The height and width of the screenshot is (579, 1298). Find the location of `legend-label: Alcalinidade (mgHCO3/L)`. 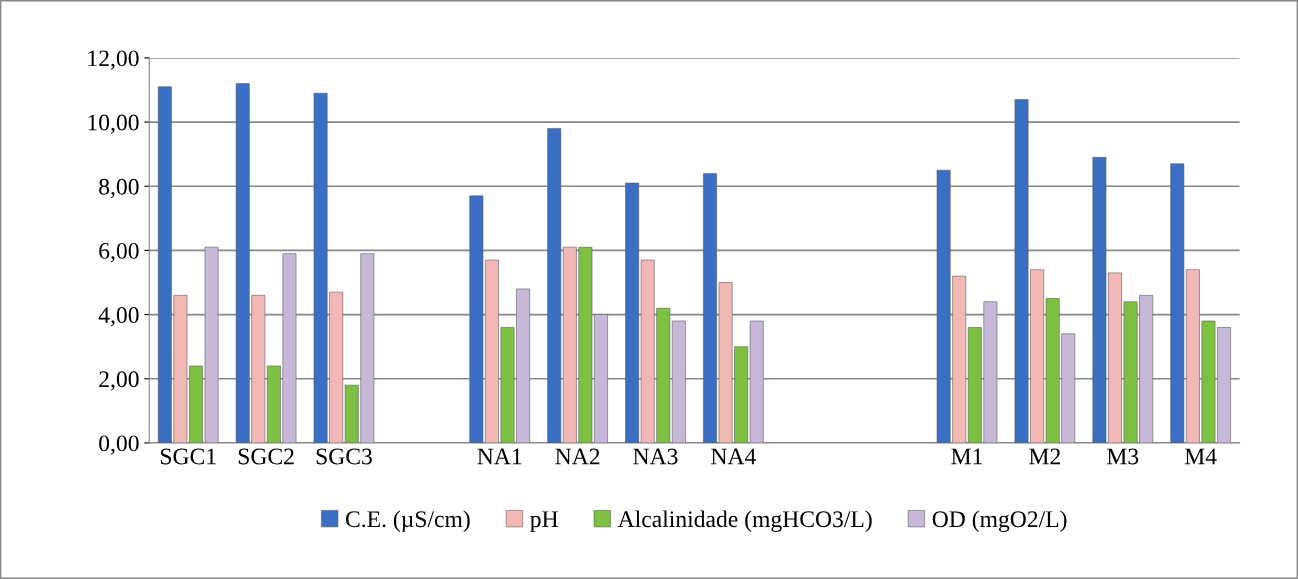

legend-label: Alcalinidade (mgHCO3/L) is located at coordinates (744, 521).